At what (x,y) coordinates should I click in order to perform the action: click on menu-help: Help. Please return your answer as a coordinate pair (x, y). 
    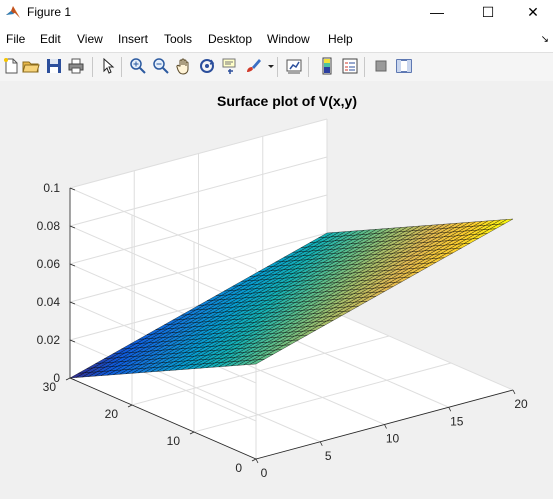
    Looking at the image, I should click on (340, 39).